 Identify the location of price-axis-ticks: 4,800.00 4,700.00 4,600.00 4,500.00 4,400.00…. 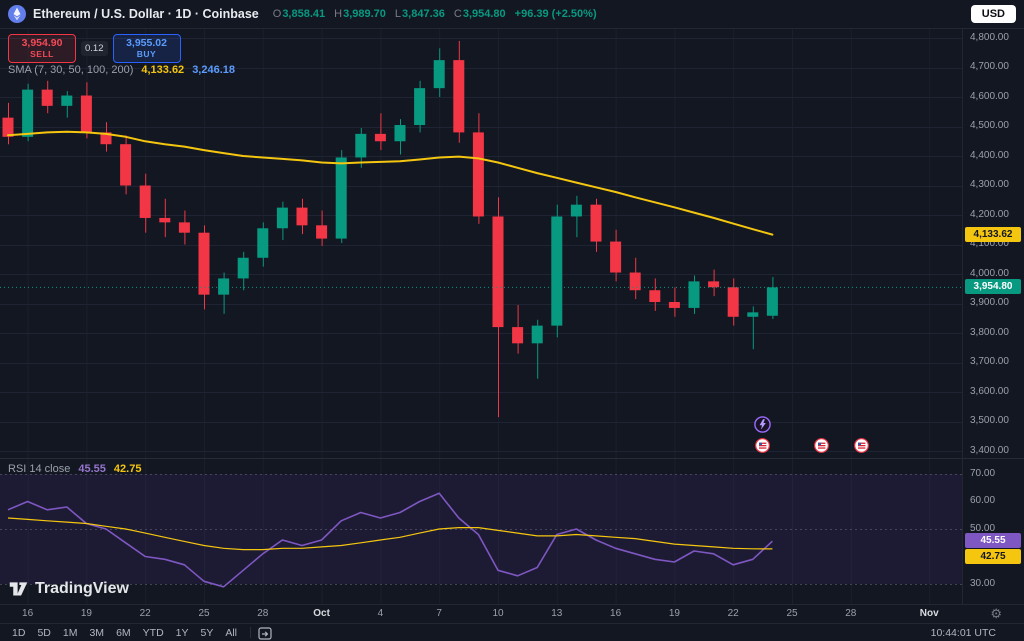
(993, 316).